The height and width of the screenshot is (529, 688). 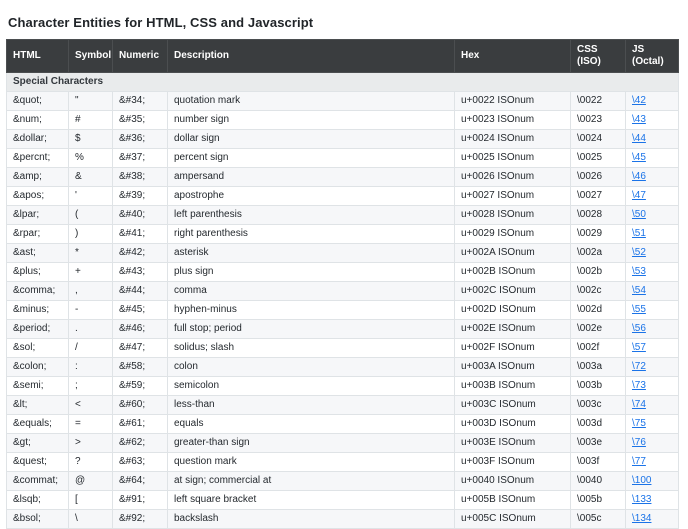 I want to click on cell-js: \54, so click(x=652, y=291).